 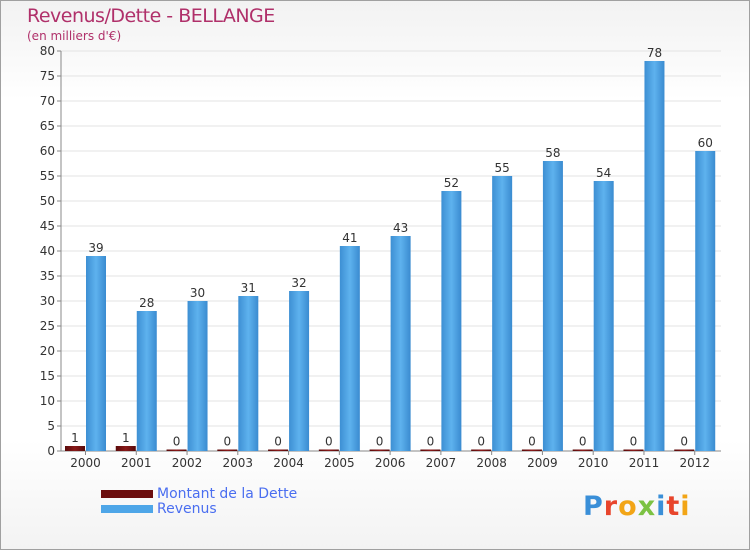 What do you see at coordinates (654, 53) in the screenshot?
I see `data-label-revenus: 78` at bounding box center [654, 53].